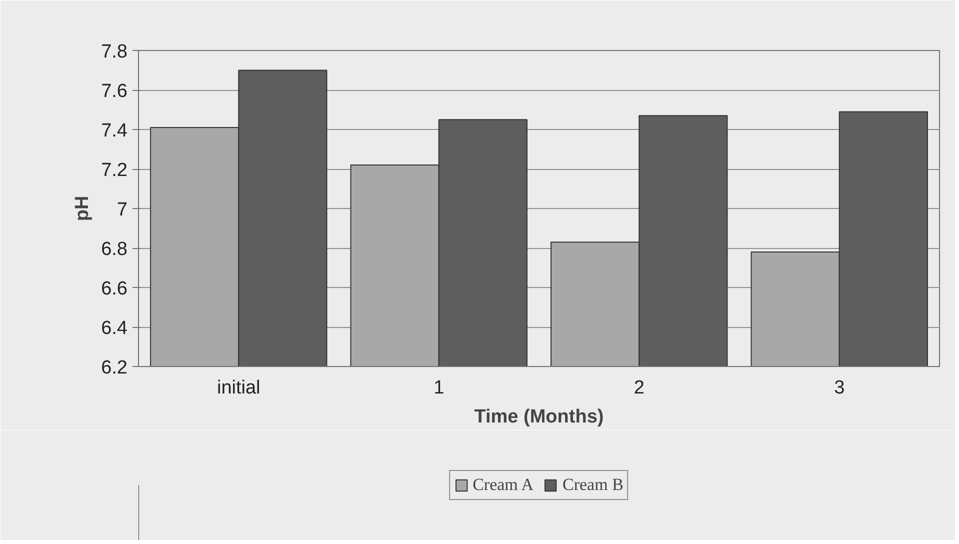 The image size is (959, 544). What do you see at coordinates (593, 485) in the screenshot?
I see `legend-label: Cream B` at bounding box center [593, 485].